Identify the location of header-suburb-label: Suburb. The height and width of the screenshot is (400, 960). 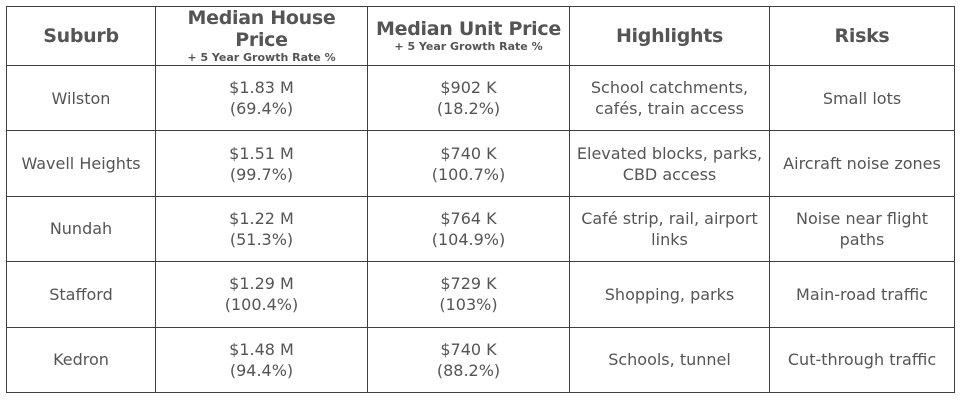
(81, 36).